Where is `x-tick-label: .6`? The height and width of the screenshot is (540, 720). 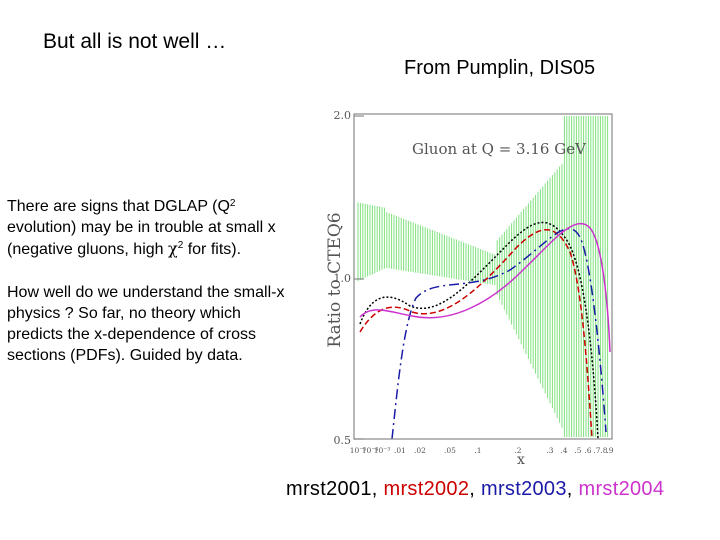 x-tick-label: .6 is located at coordinates (587, 450).